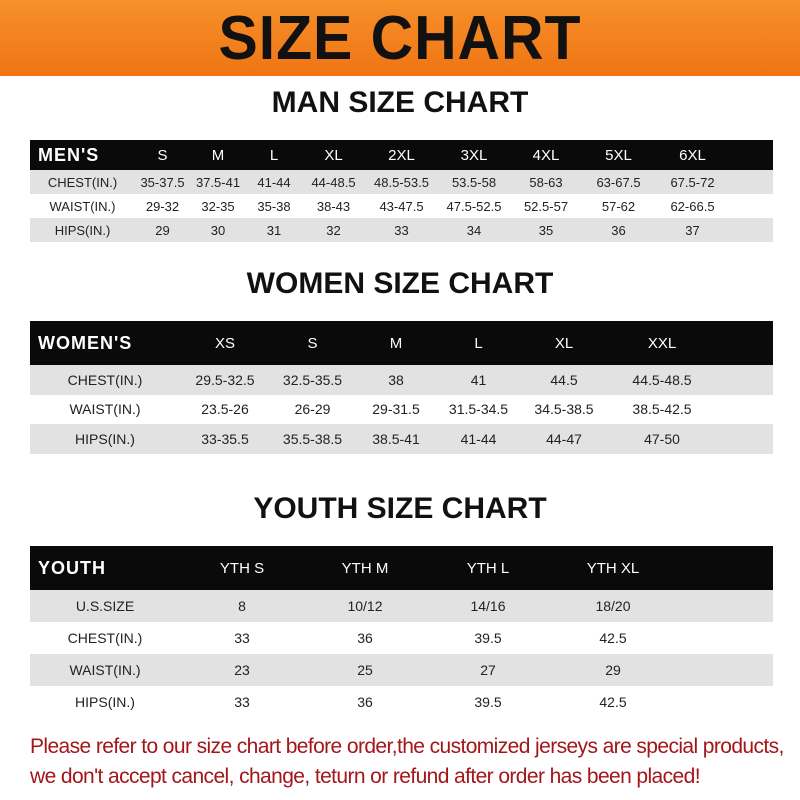 This screenshot has width=800, height=800. Describe the element at coordinates (474, 230) in the screenshot. I see `value-cell: 34` at that location.